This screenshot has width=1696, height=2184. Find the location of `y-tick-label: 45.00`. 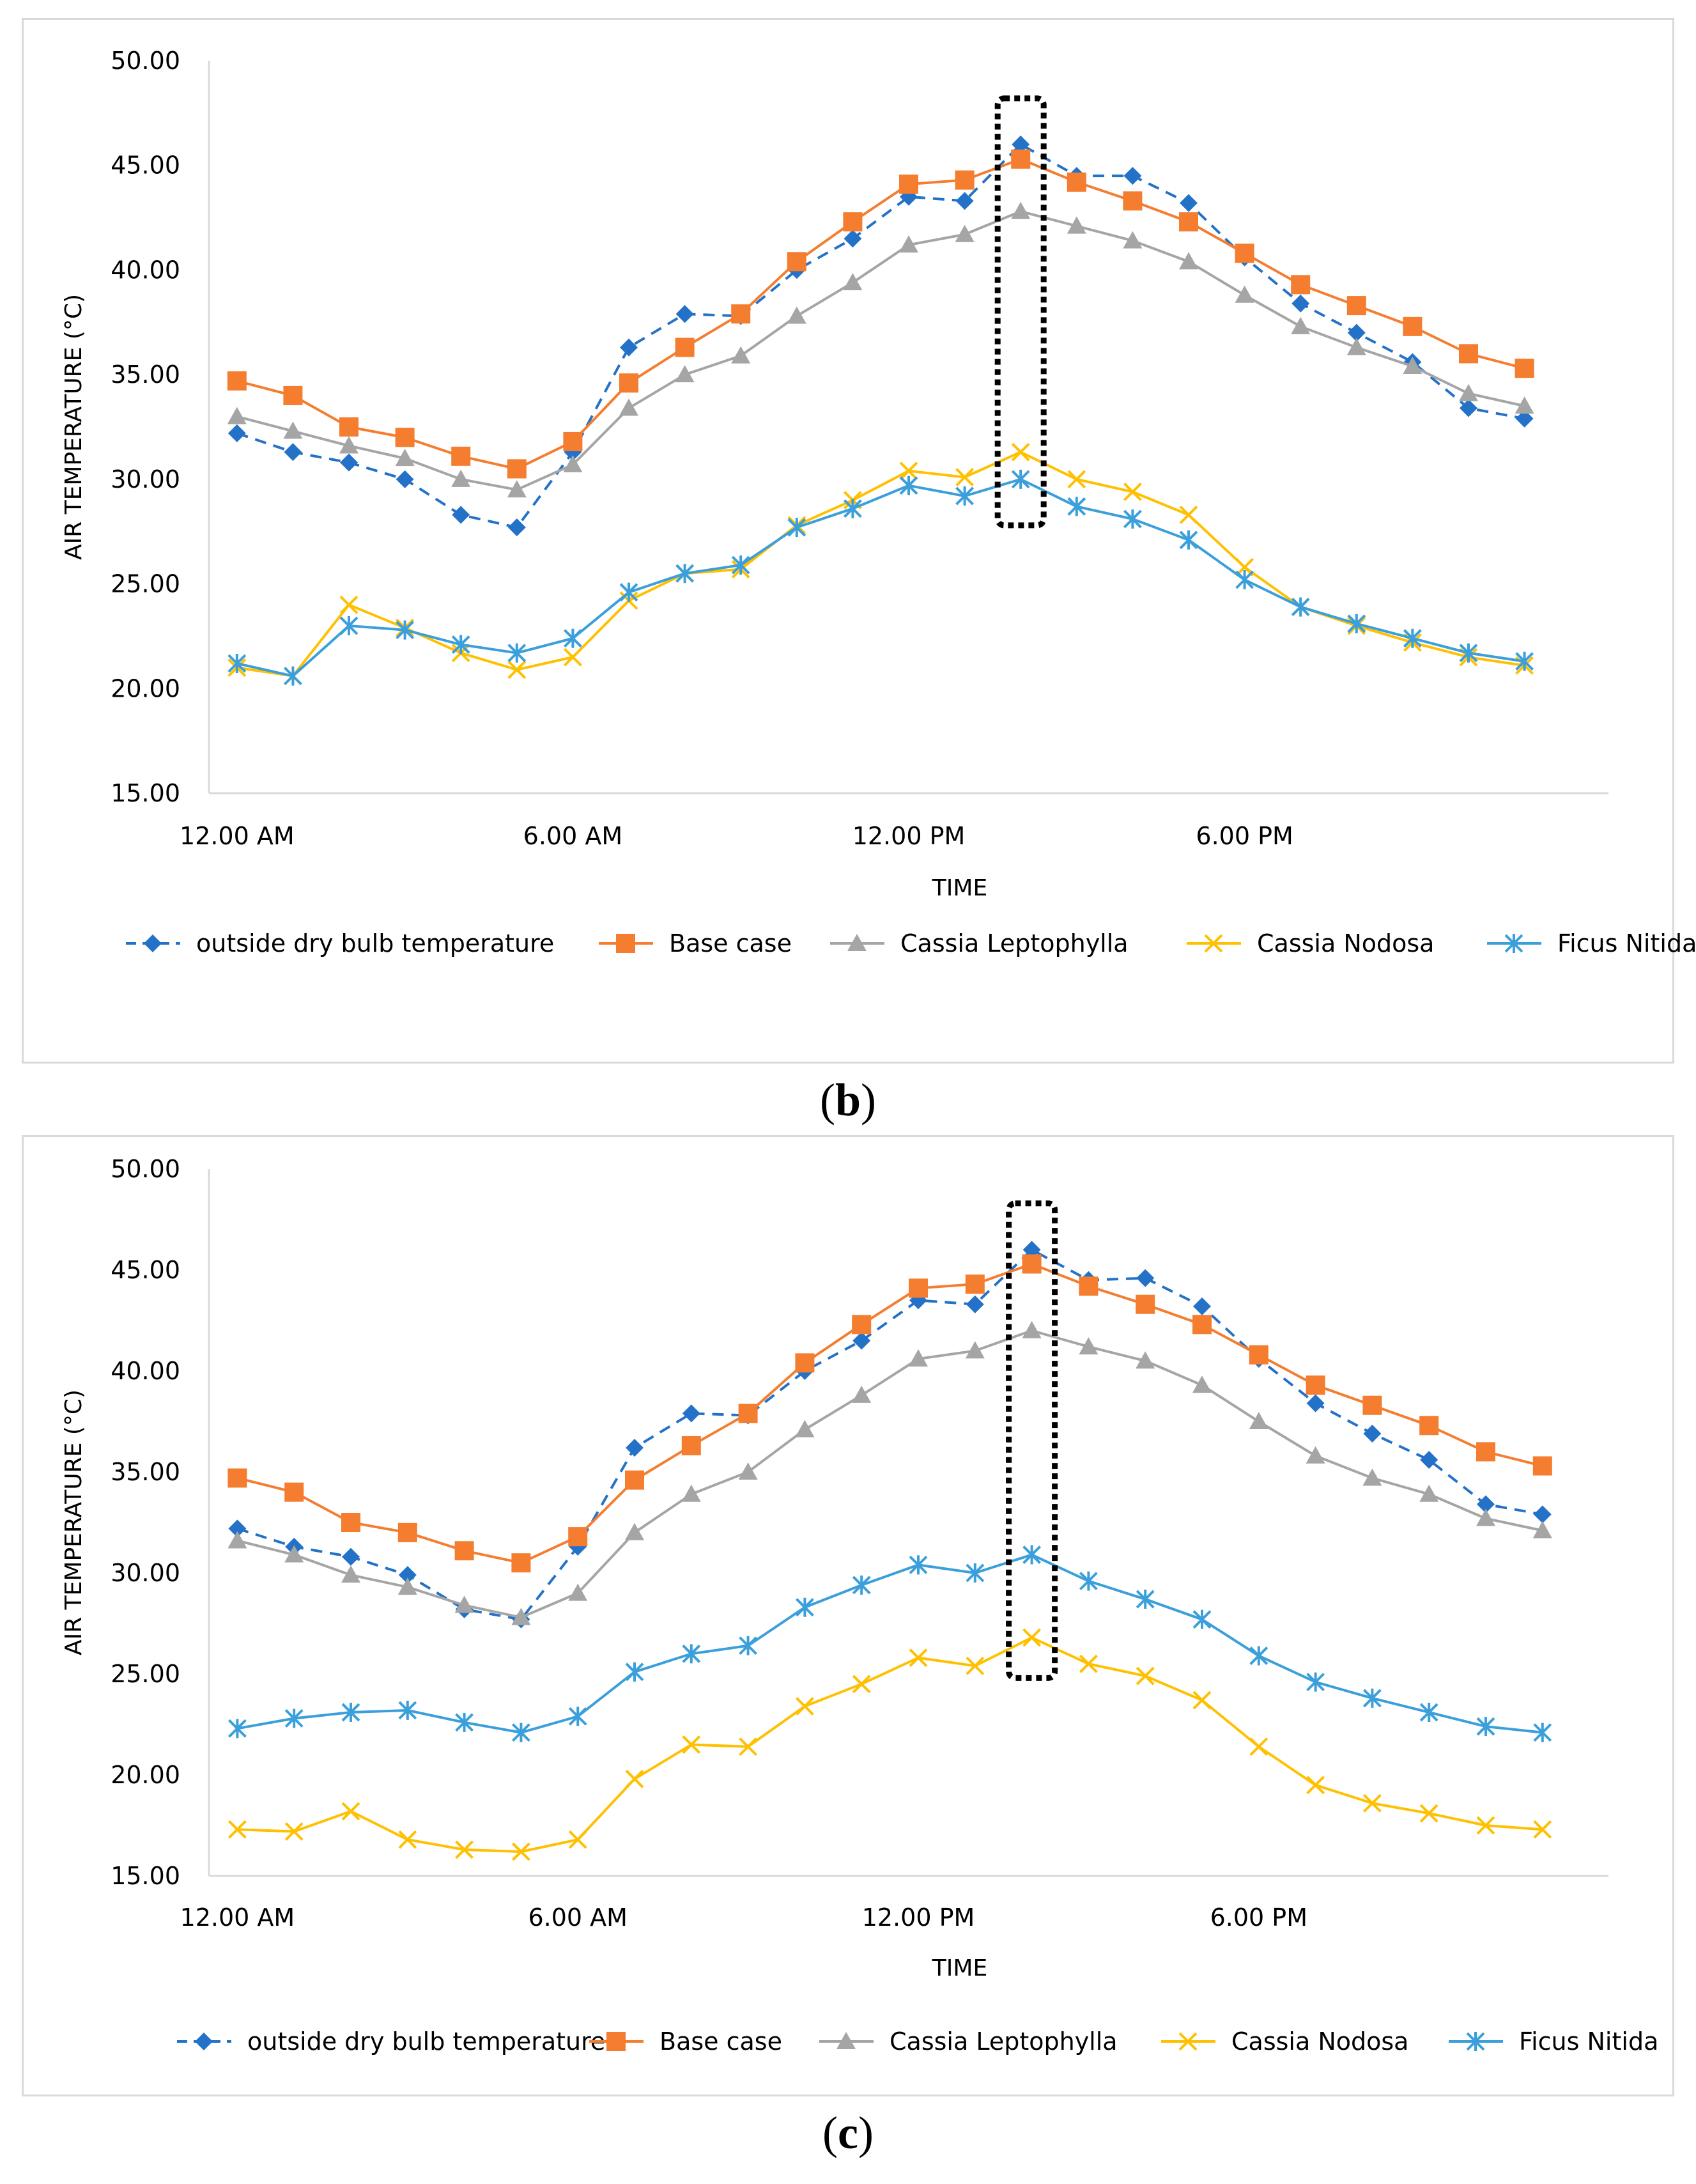

y-tick-label: 45.00 is located at coordinates (145, 165).